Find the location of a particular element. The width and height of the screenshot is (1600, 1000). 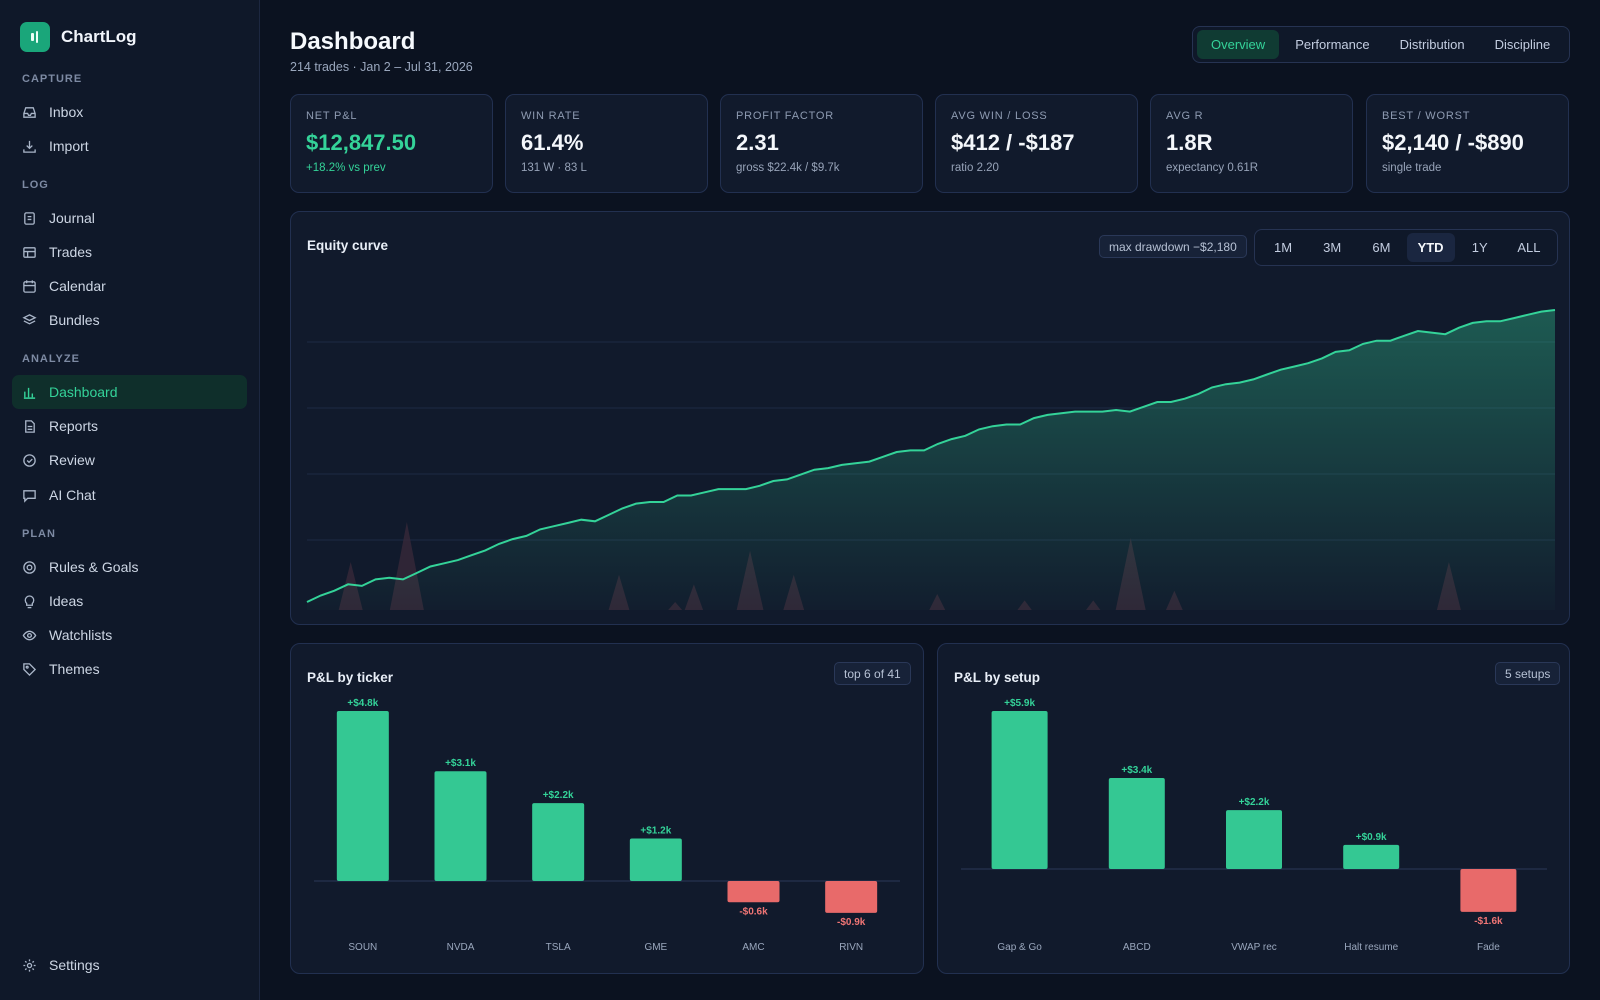

sidebar-item-label: Calendar is located at coordinates (77, 286).